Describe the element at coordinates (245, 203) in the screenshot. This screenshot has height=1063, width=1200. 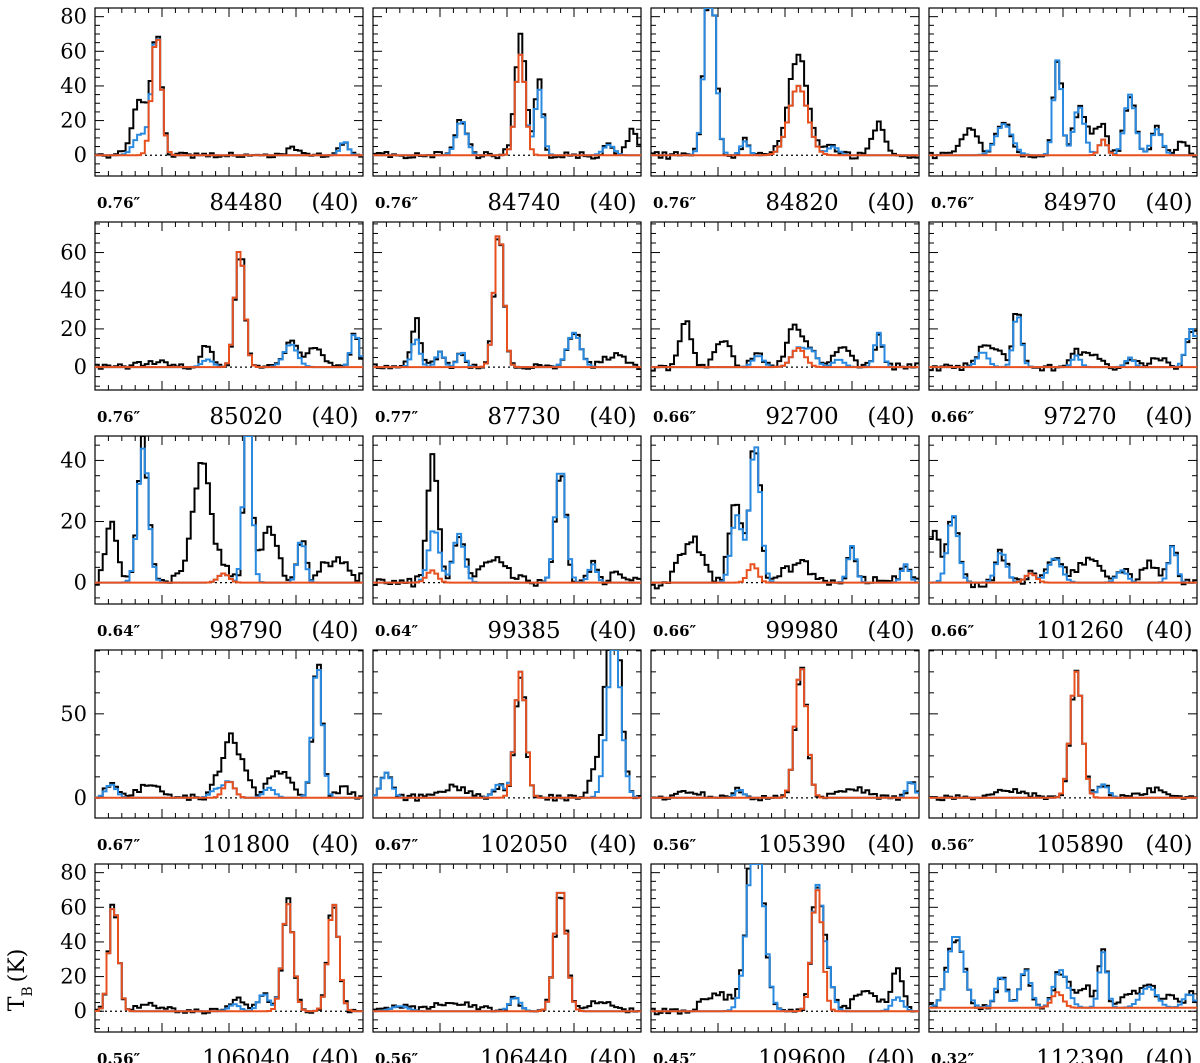
I see `frequency-label: 84480` at that location.